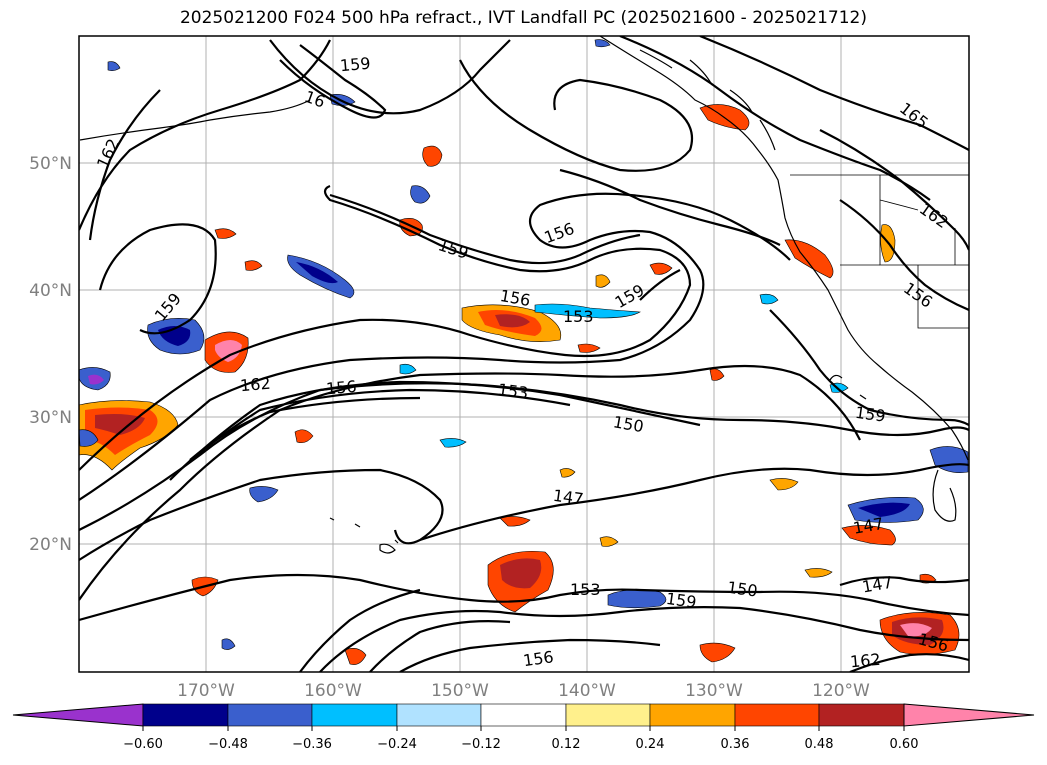 The image size is (1047, 765). What do you see at coordinates (587, 691) in the screenshot?
I see `lon-label: 140°W` at bounding box center [587, 691].